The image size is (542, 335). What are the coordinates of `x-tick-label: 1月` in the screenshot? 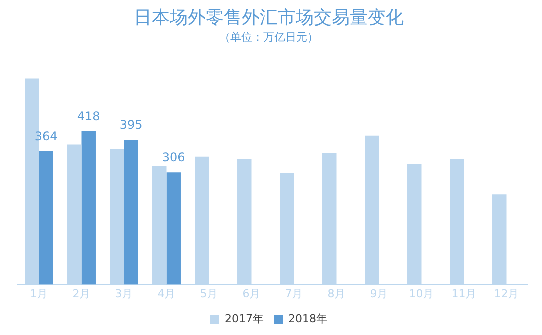 It's located at (39, 293).